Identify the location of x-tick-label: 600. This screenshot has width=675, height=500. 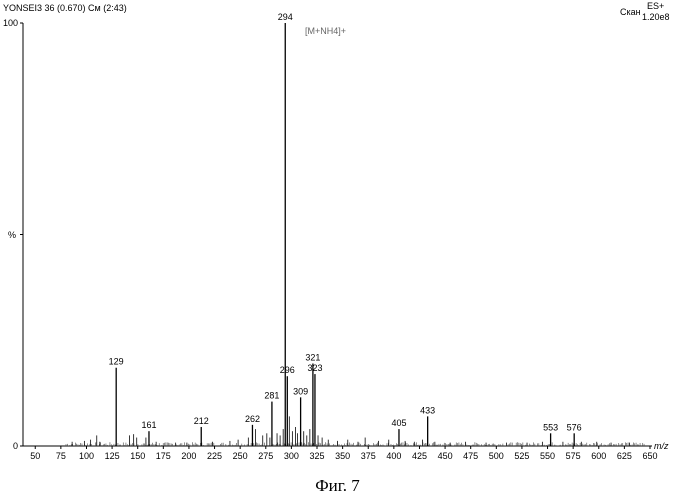
(598, 456).